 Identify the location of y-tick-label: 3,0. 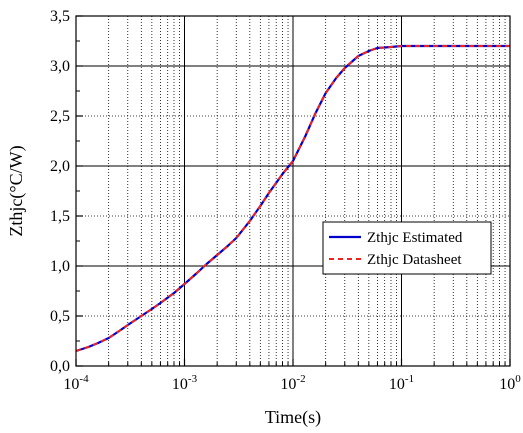
(60, 66).